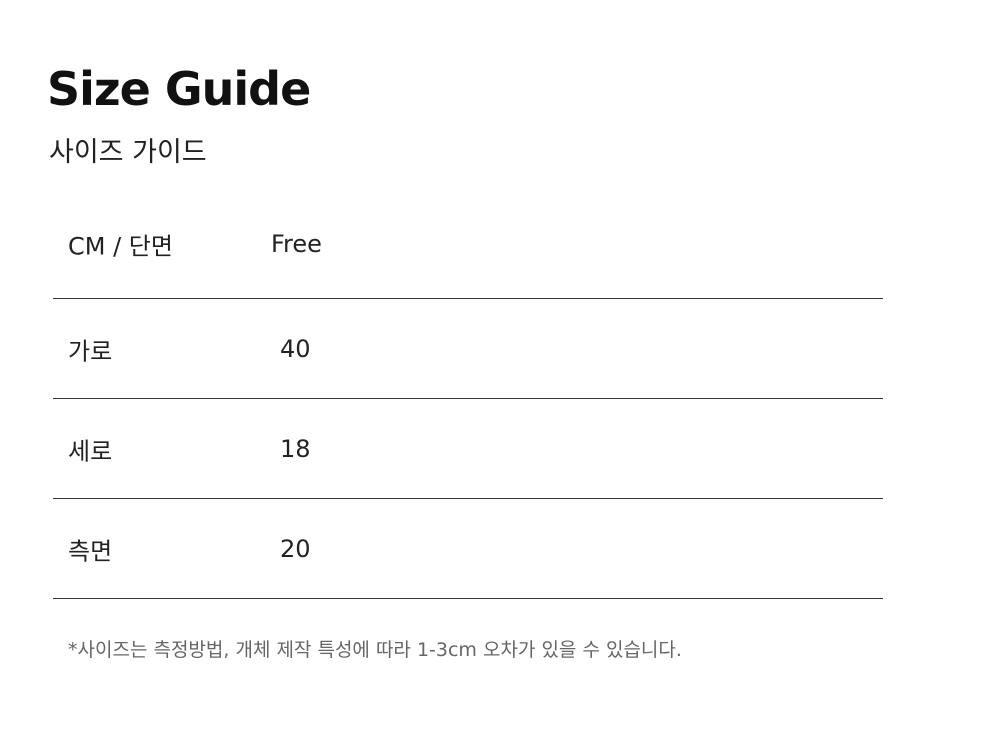 This screenshot has height=729, width=1000. Describe the element at coordinates (468, 349) in the screenshot. I see `table-row: 가로 40` at that location.